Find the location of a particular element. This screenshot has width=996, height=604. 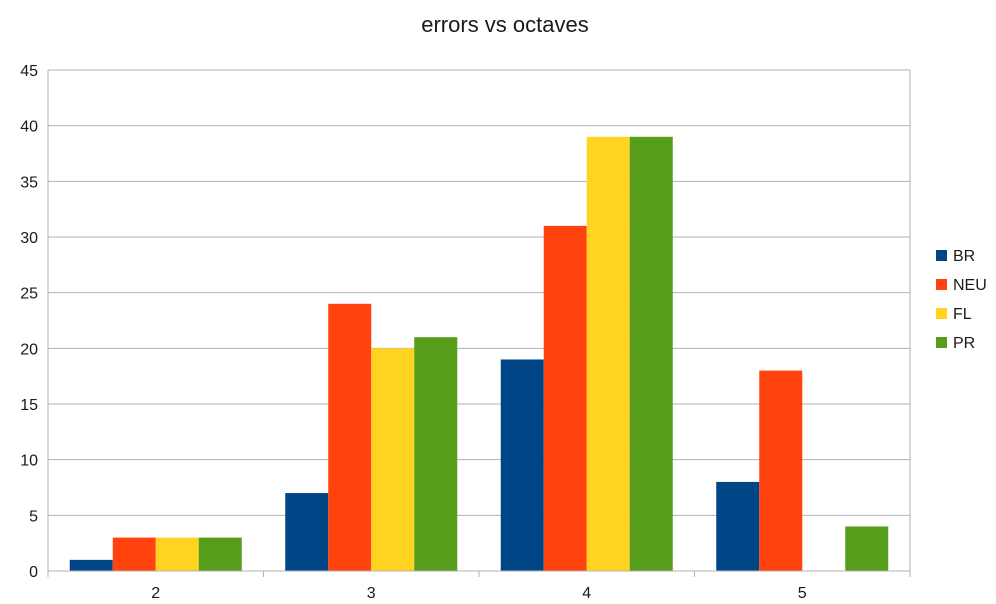

x-tick-label: 4 is located at coordinates (586, 593).